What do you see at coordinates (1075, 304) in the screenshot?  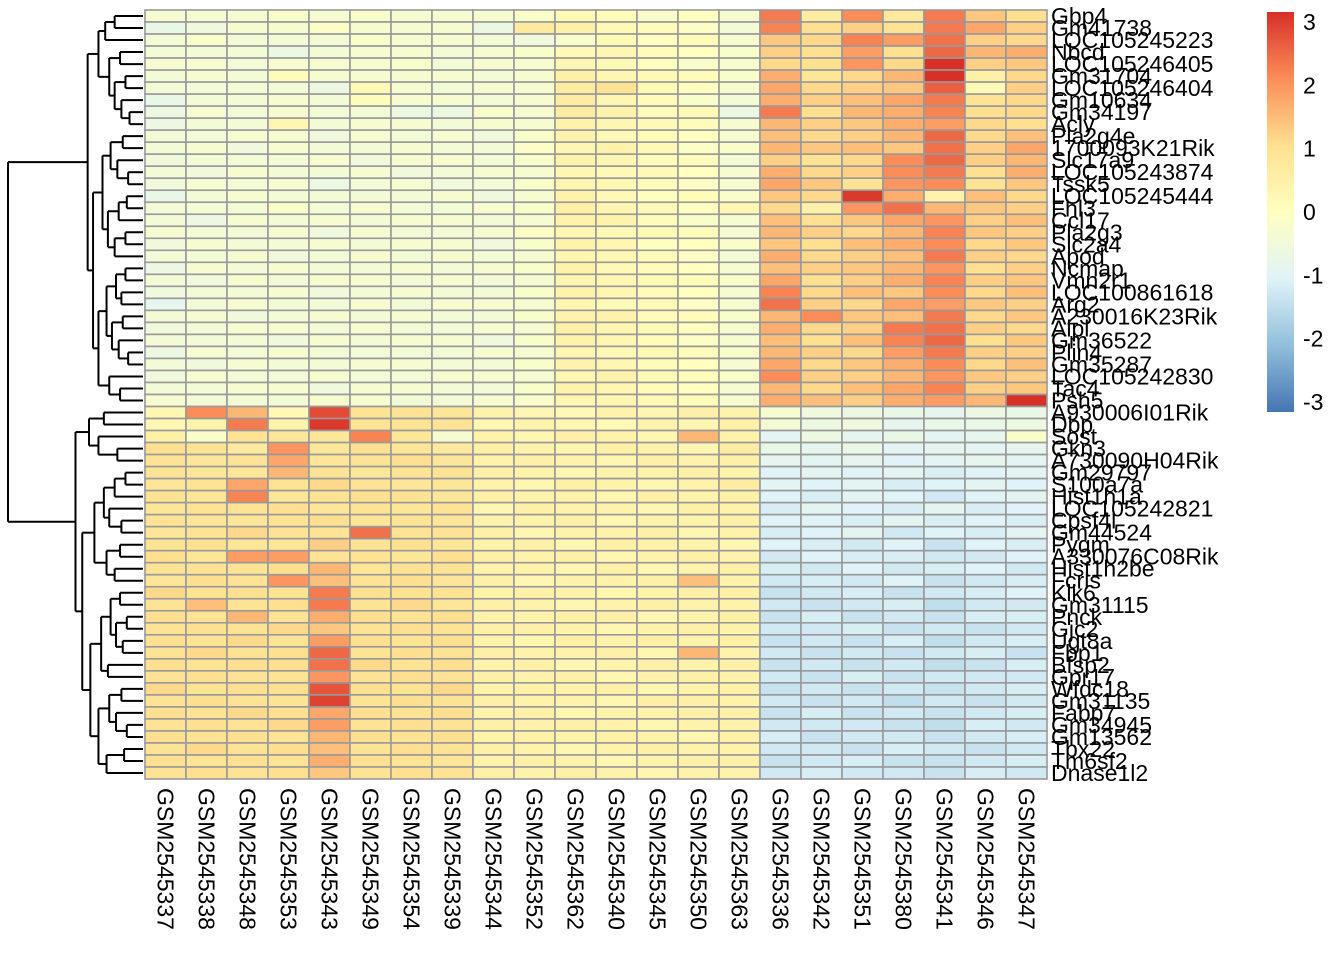 I see `row-label: Arg2` at bounding box center [1075, 304].